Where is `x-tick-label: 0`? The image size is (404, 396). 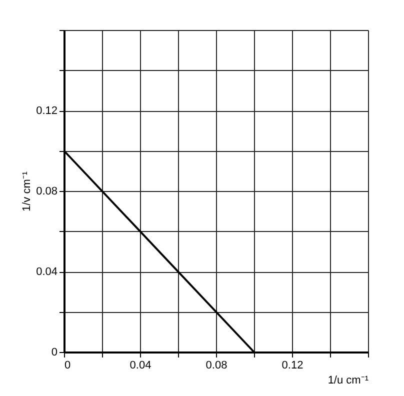
x-tick-label: 0 is located at coordinates (67, 366).